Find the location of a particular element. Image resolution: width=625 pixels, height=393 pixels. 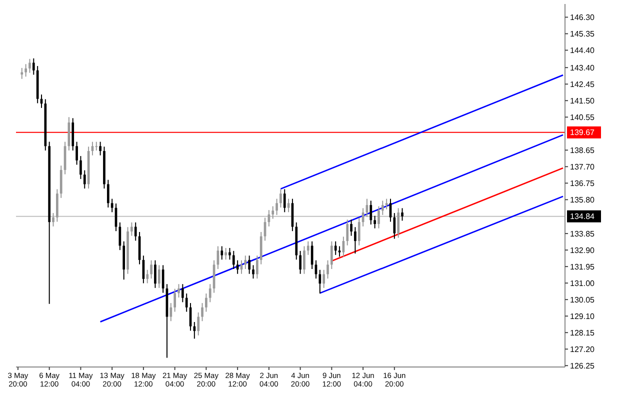

y-tick-label: 144.40 is located at coordinates (583, 51).